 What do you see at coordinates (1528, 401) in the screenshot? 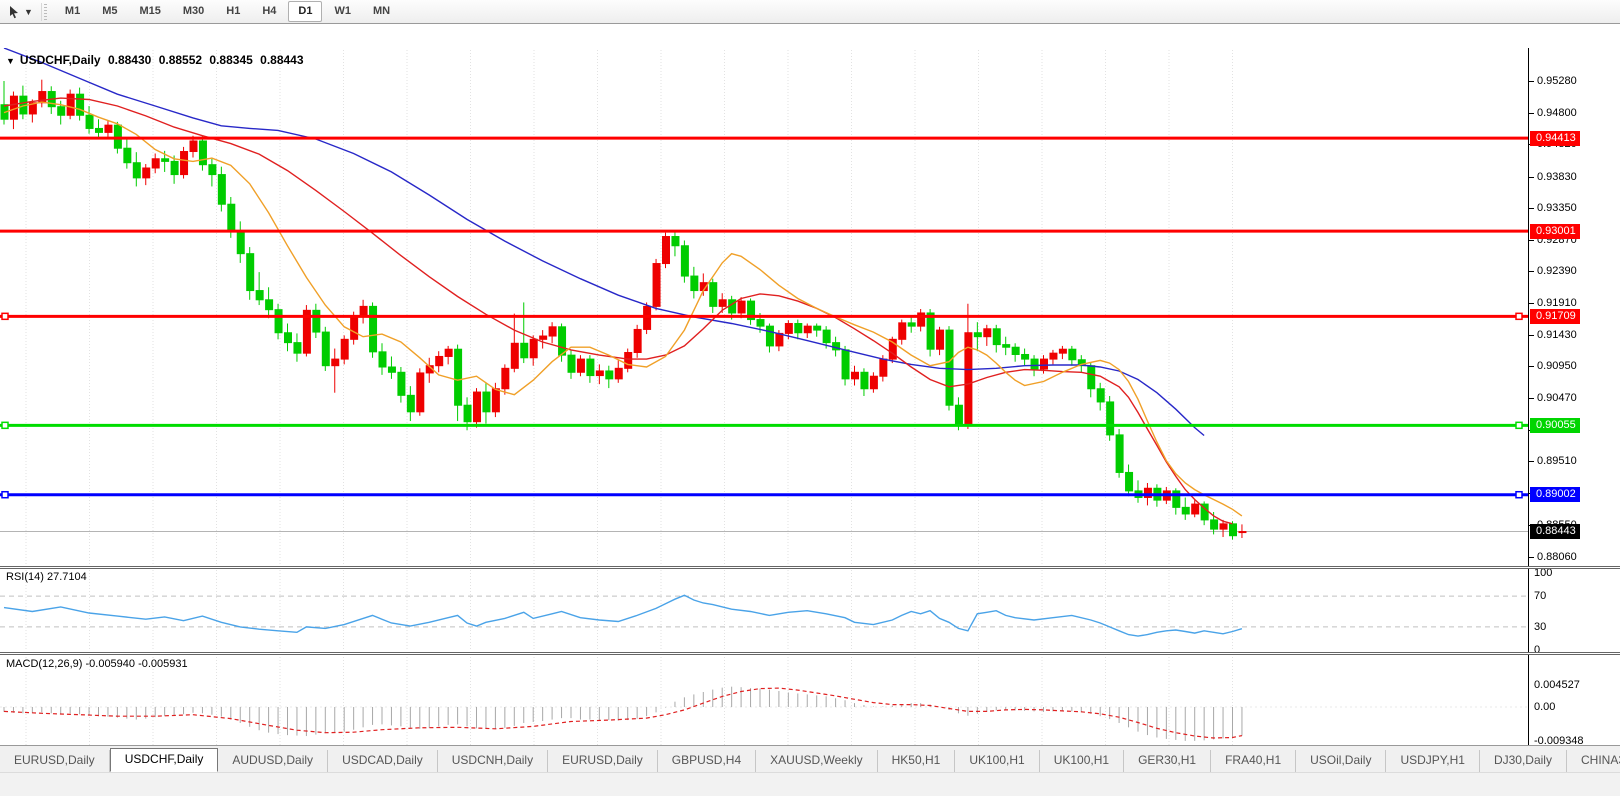
I see `price-axis-line` at bounding box center [1528, 401].